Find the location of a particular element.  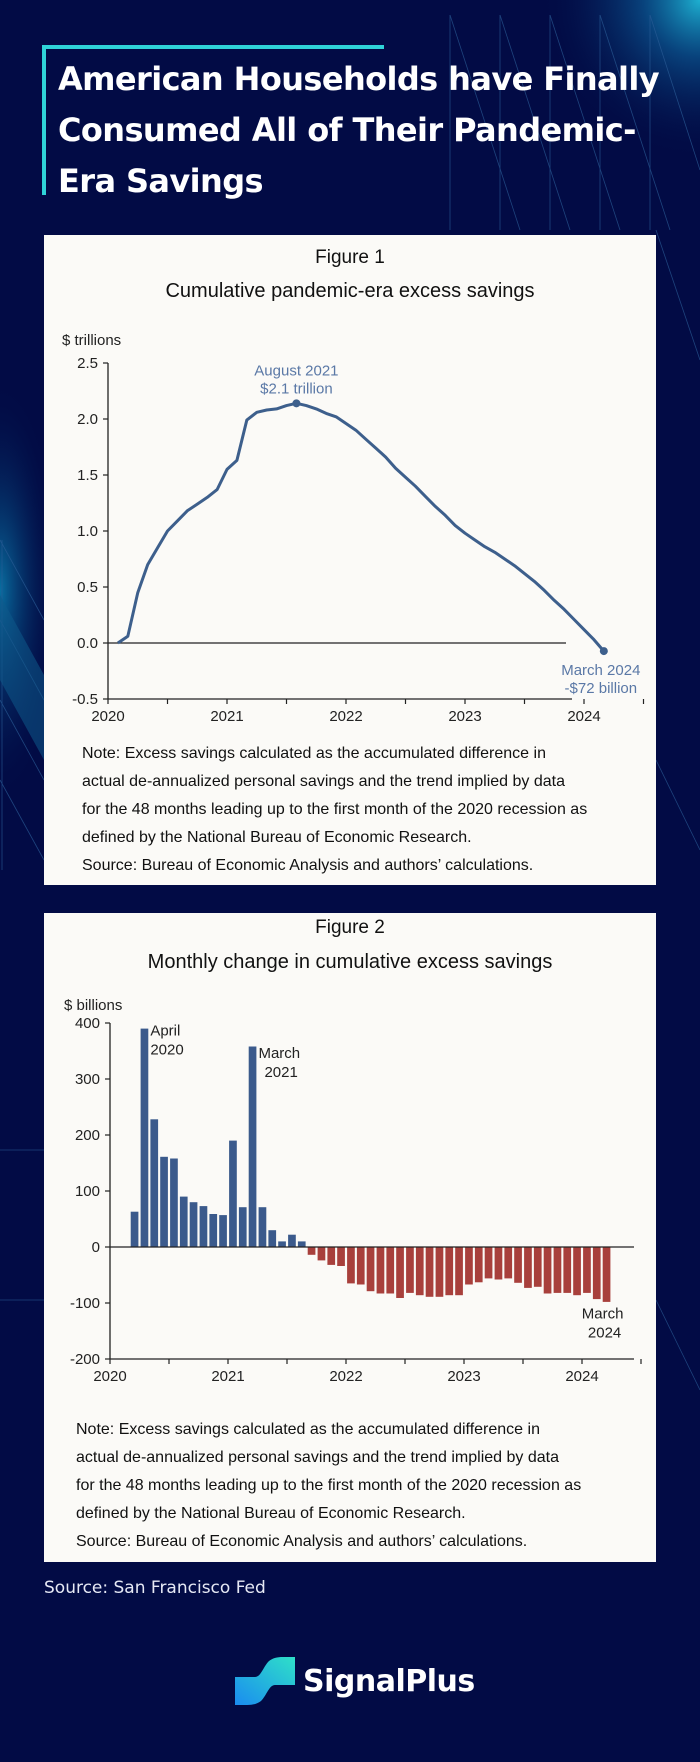

y-axis-label: $ trillions is located at coordinates (91, 340).